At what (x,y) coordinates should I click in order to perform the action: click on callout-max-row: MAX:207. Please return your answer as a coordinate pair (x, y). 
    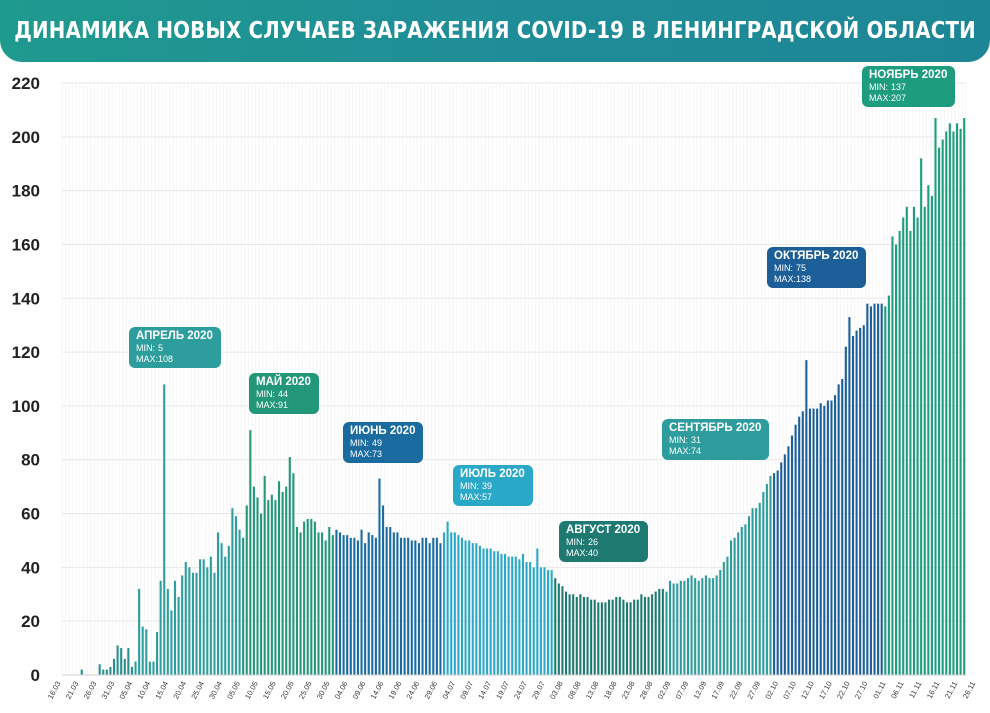
    Looking at the image, I should click on (908, 98).